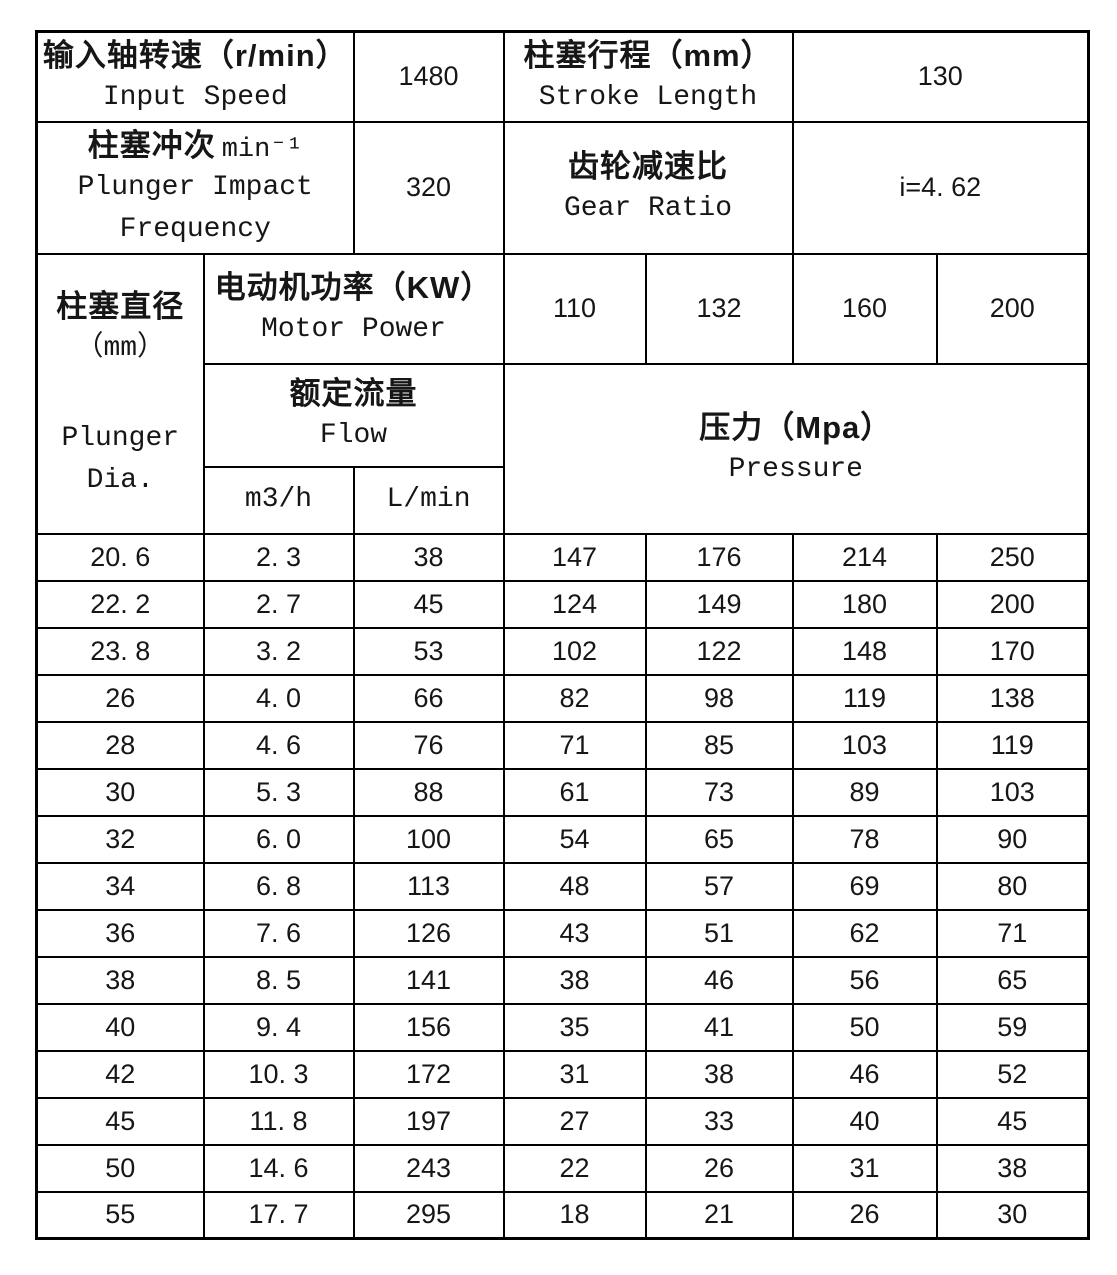  Describe the element at coordinates (719, 308) in the screenshot. I see `motor-power-value-132: 132` at that location.